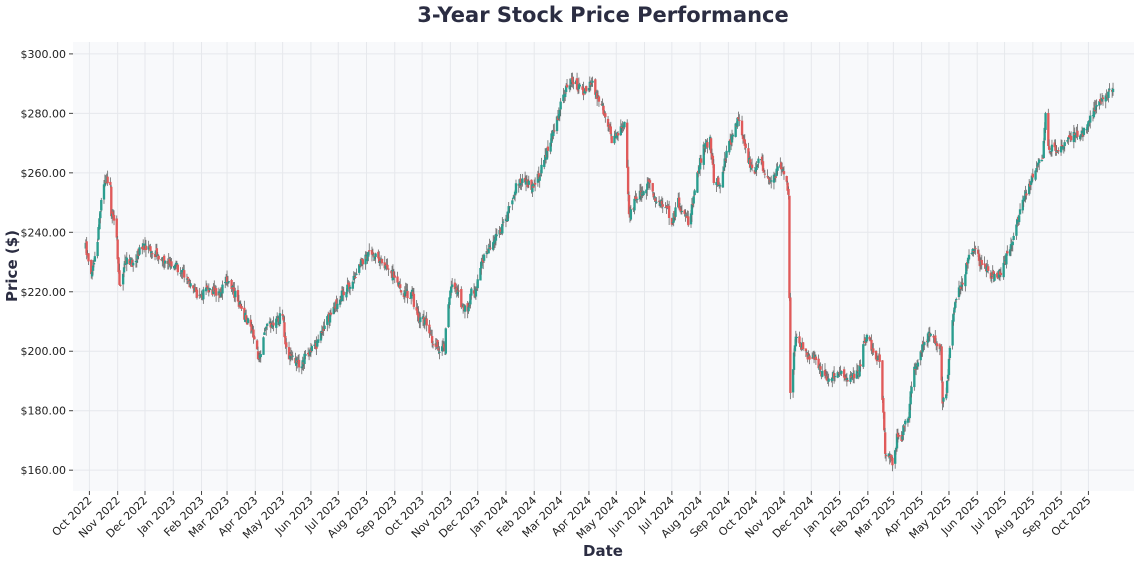 The image size is (1140, 566). Describe the element at coordinates (44, 470) in the screenshot. I see `y-tick-label: $160.00` at that location.